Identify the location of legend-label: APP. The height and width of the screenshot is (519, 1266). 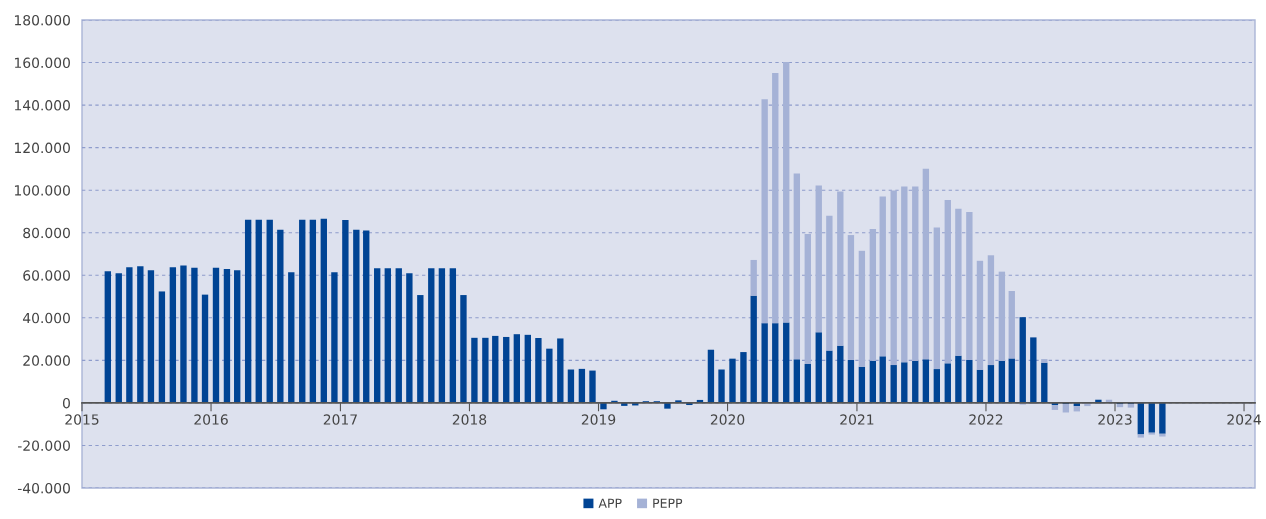
(610, 503).